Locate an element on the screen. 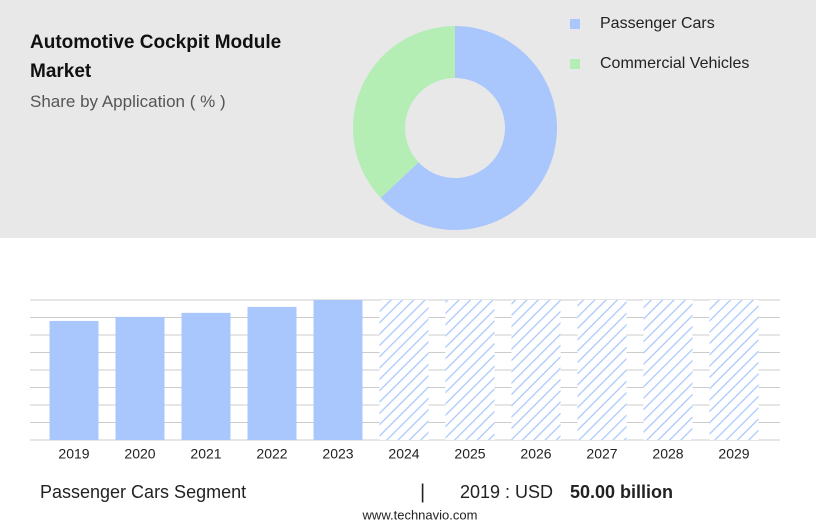 The width and height of the screenshot is (816, 528). footer-year: 2019 : USD is located at coordinates (506, 492).